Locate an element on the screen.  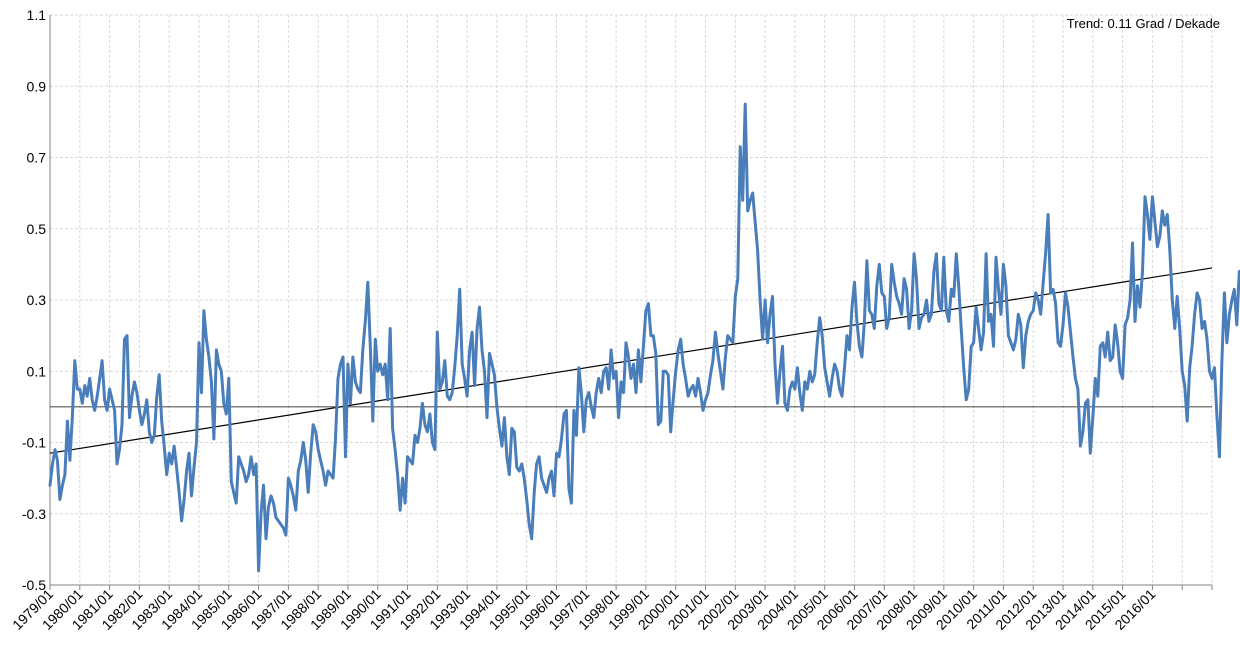
y-tick-label: 0.7 is located at coordinates (37, 158).